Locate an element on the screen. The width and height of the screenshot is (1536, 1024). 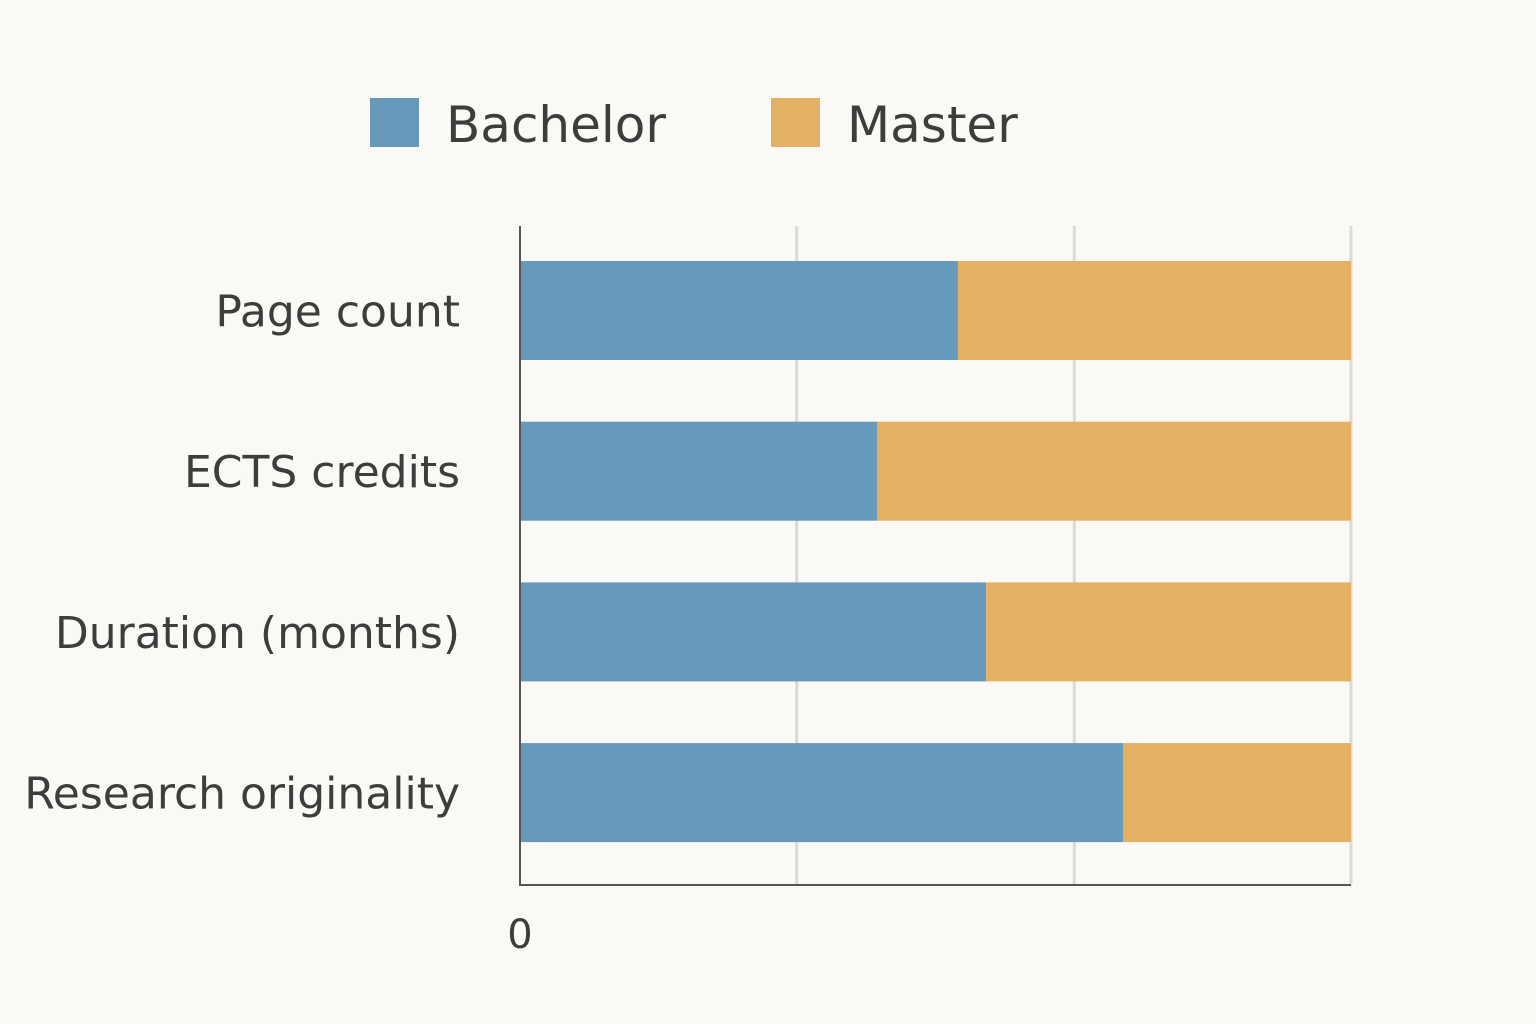
category-label: ECTS credits is located at coordinates (322, 472).